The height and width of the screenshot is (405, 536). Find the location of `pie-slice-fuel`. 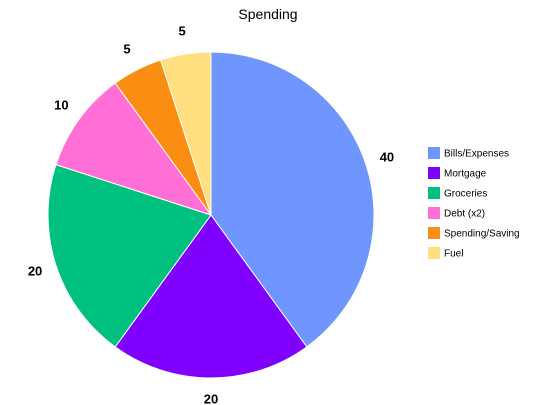

pie-slice-fuel is located at coordinates (185, 133).